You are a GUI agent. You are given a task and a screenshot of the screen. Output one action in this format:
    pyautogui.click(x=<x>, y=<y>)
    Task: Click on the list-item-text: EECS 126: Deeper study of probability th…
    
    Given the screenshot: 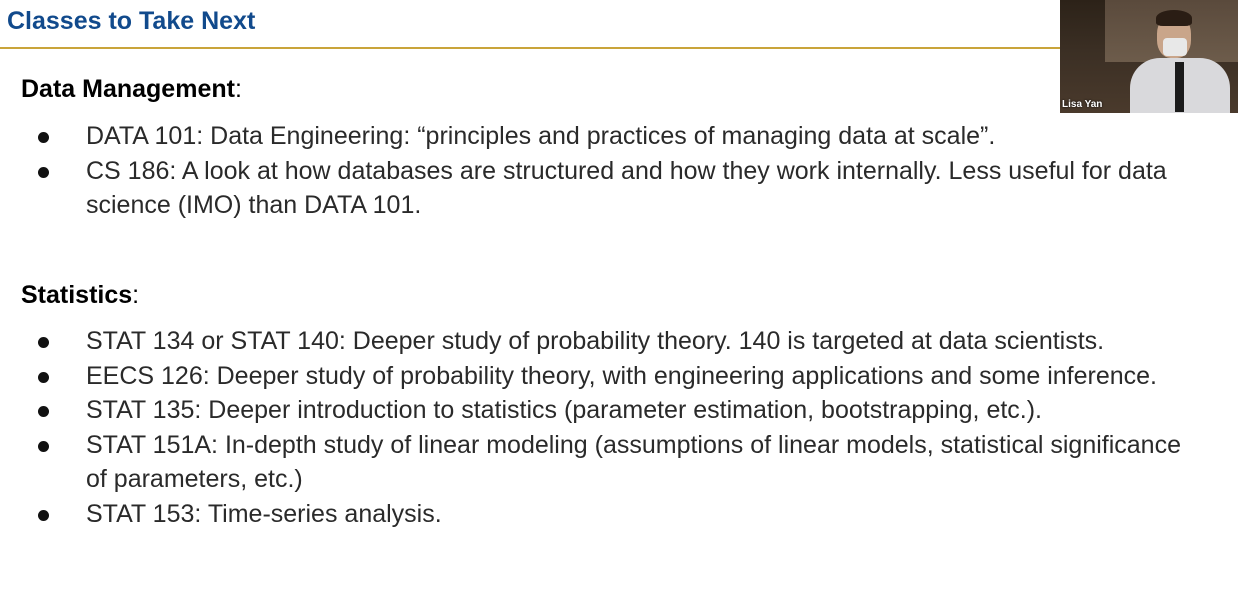 What is the action you would take?
    pyautogui.click(x=621, y=375)
    